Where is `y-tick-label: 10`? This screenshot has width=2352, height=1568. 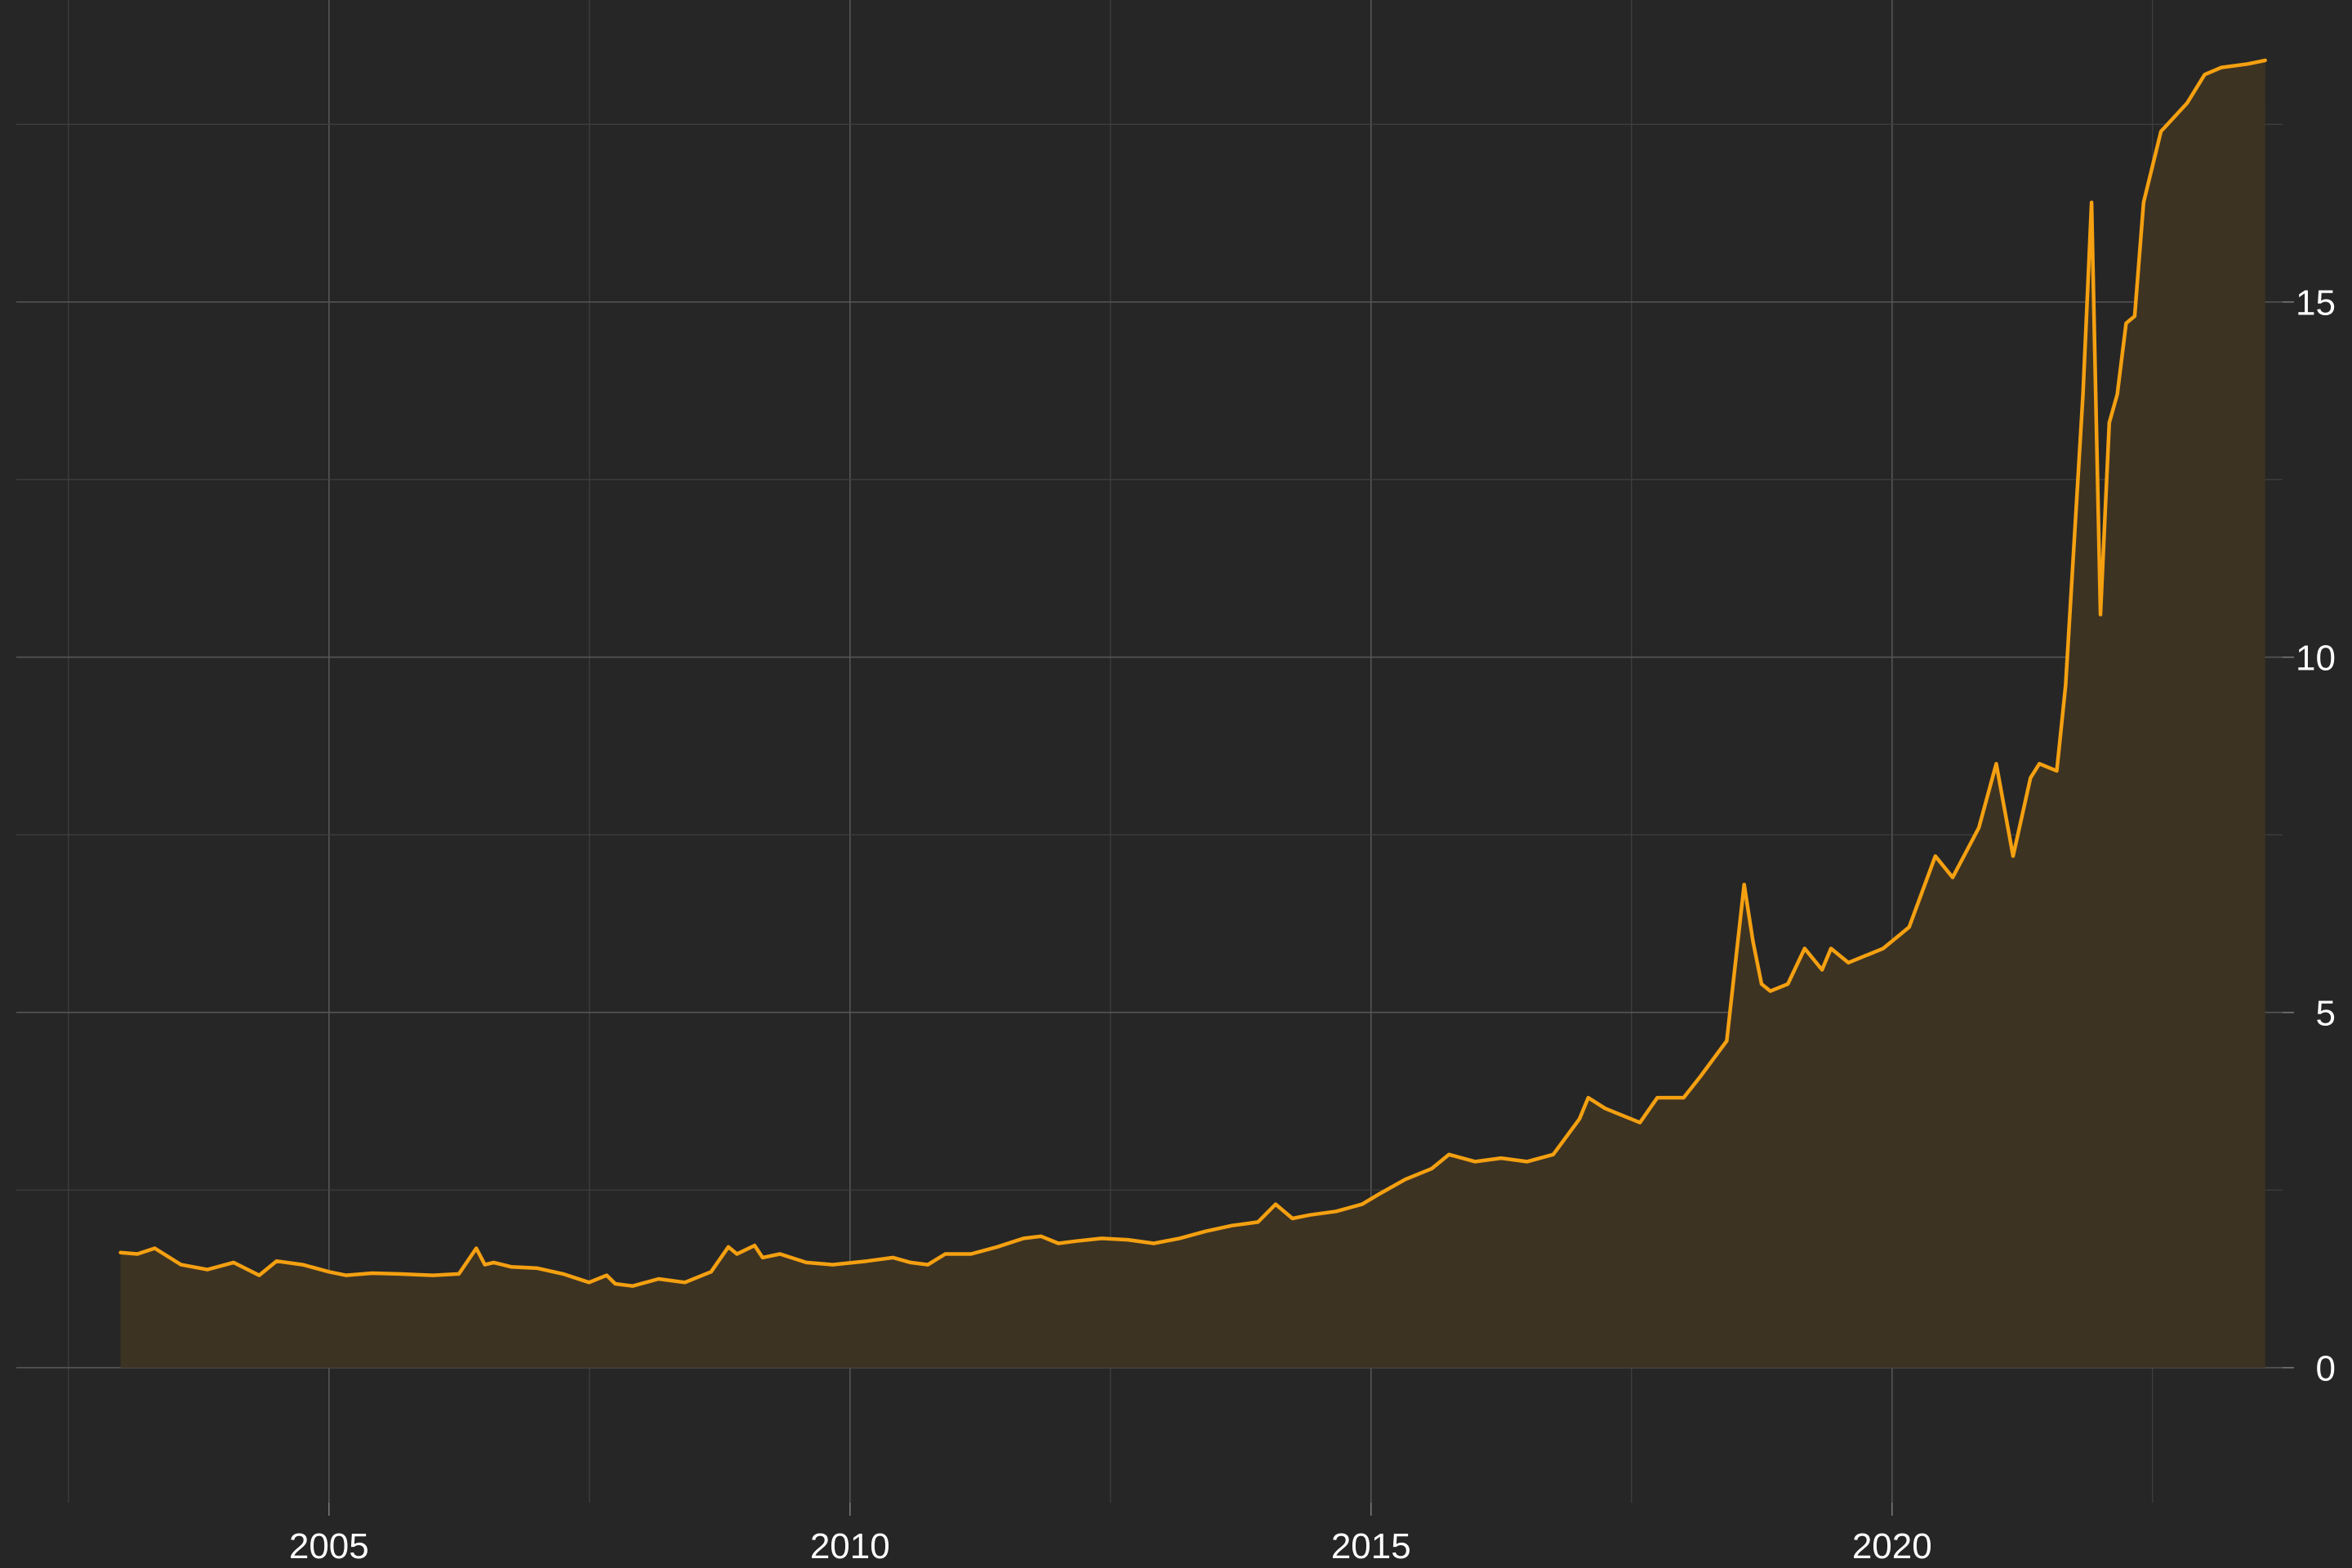 y-tick-label: 10 is located at coordinates (2316, 659).